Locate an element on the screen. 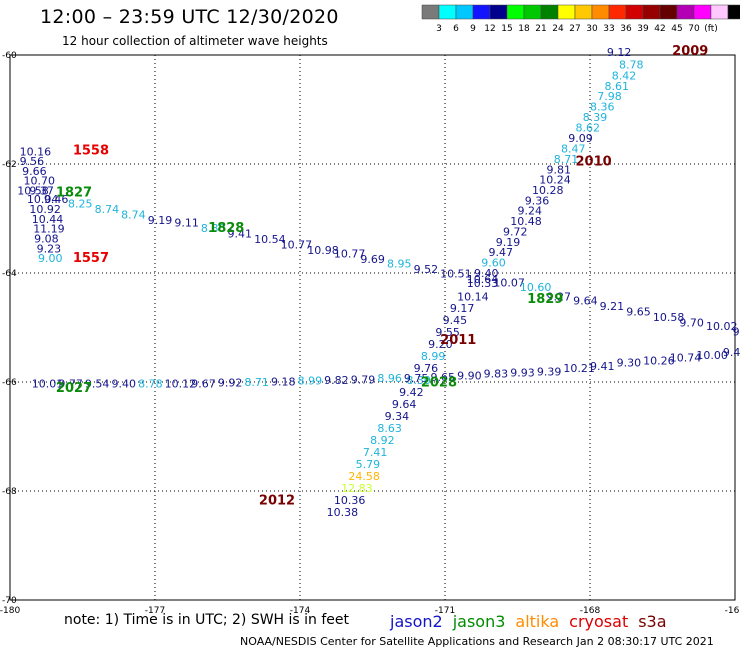  latitude-tick-label: -60 is located at coordinates (9, 56).